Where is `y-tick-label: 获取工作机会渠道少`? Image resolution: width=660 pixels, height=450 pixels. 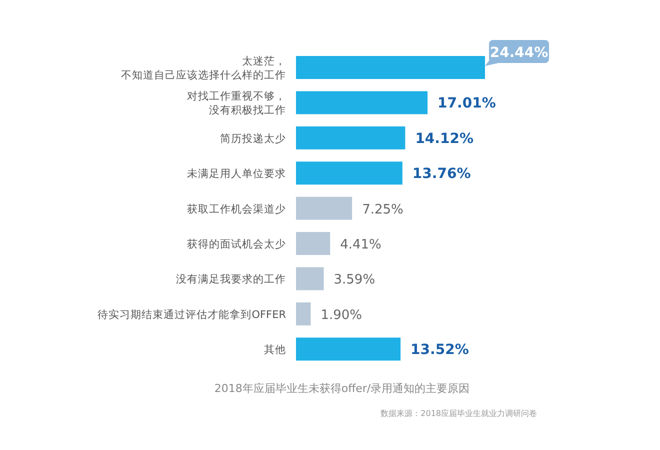 y-tick-label: 获取工作机会渠道少 is located at coordinates (236, 209).